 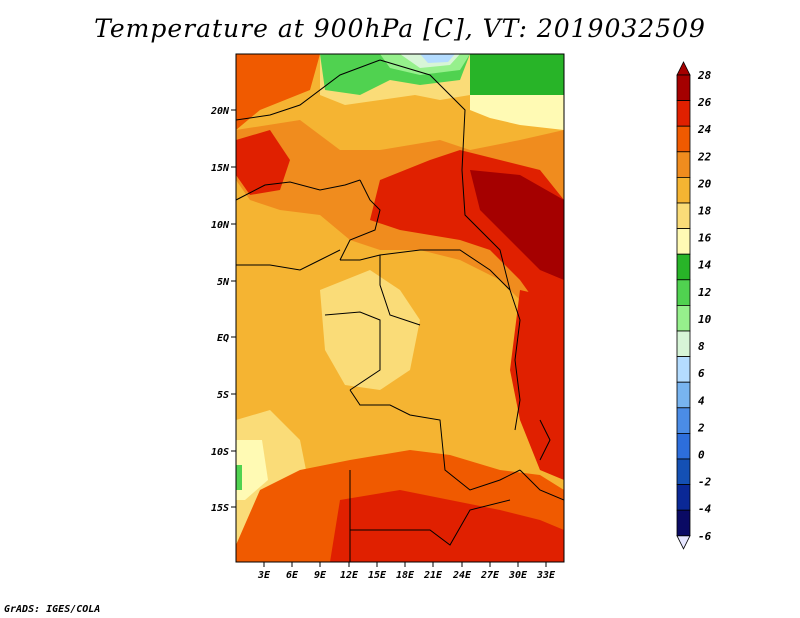 I want to click on colorbar-label: 14, so click(x=705, y=265).